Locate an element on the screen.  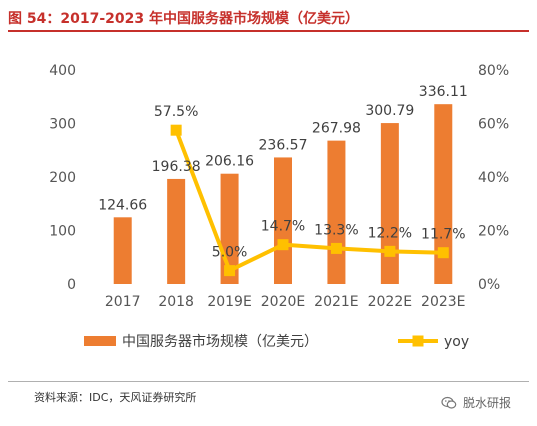
right-axis-tick: 20% is located at coordinates (493, 232).